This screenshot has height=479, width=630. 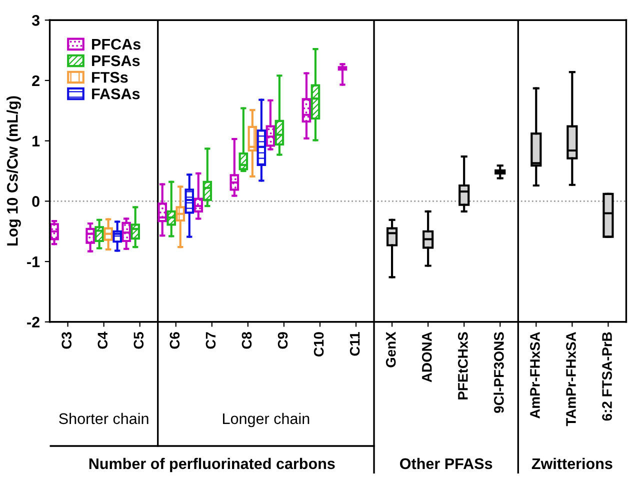 What do you see at coordinates (36, 141) in the screenshot?
I see `y-tick-label: 1` at bounding box center [36, 141].